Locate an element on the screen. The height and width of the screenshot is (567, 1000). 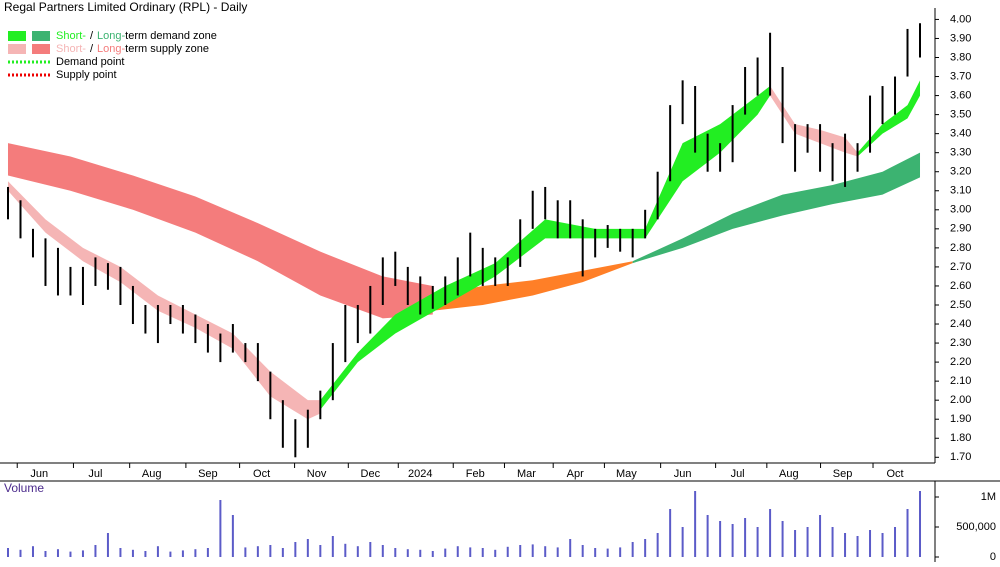
y-tick-label: 4.00 is located at coordinates (960, 19).